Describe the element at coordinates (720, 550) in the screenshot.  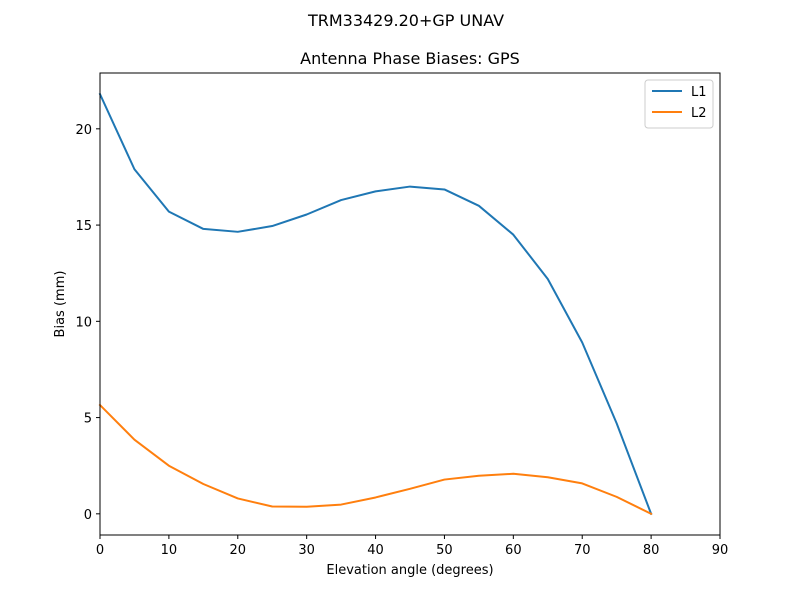
I see `x-tick-label: 90` at that location.